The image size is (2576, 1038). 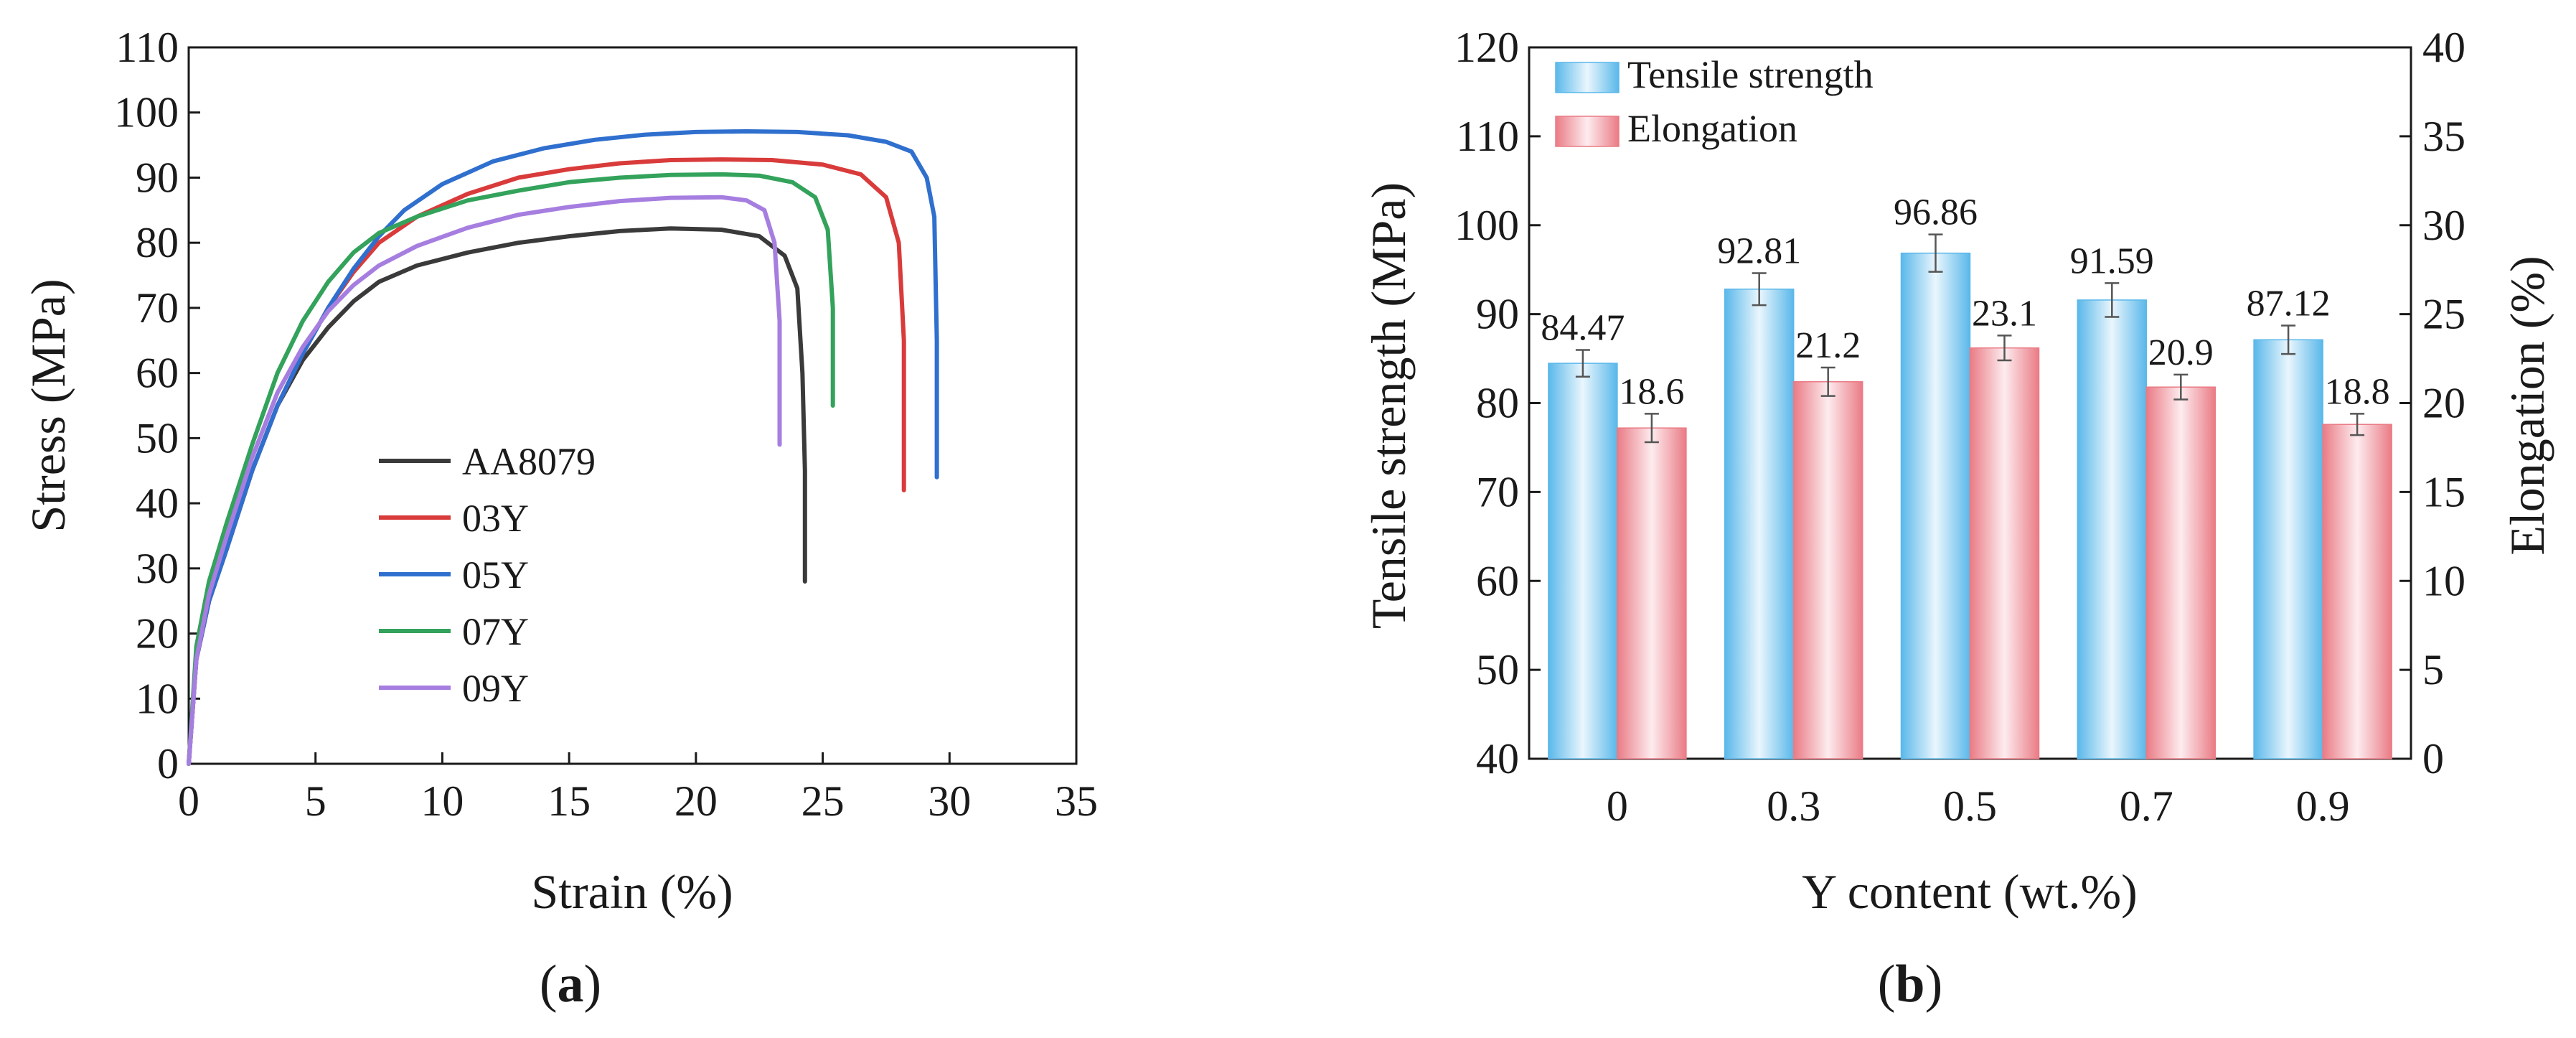 I want to click on x-tick-label-b: 0, so click(x=1617, y=806).